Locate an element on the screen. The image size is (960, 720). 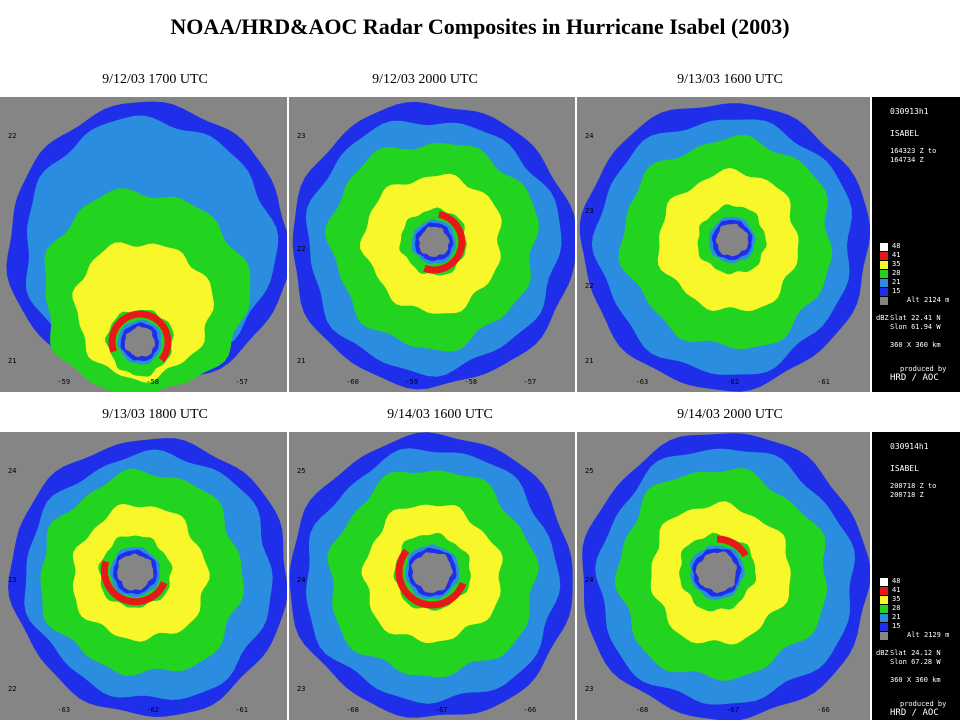
legend-time-from: 164323 Z to is located at coordinates (913, 151).